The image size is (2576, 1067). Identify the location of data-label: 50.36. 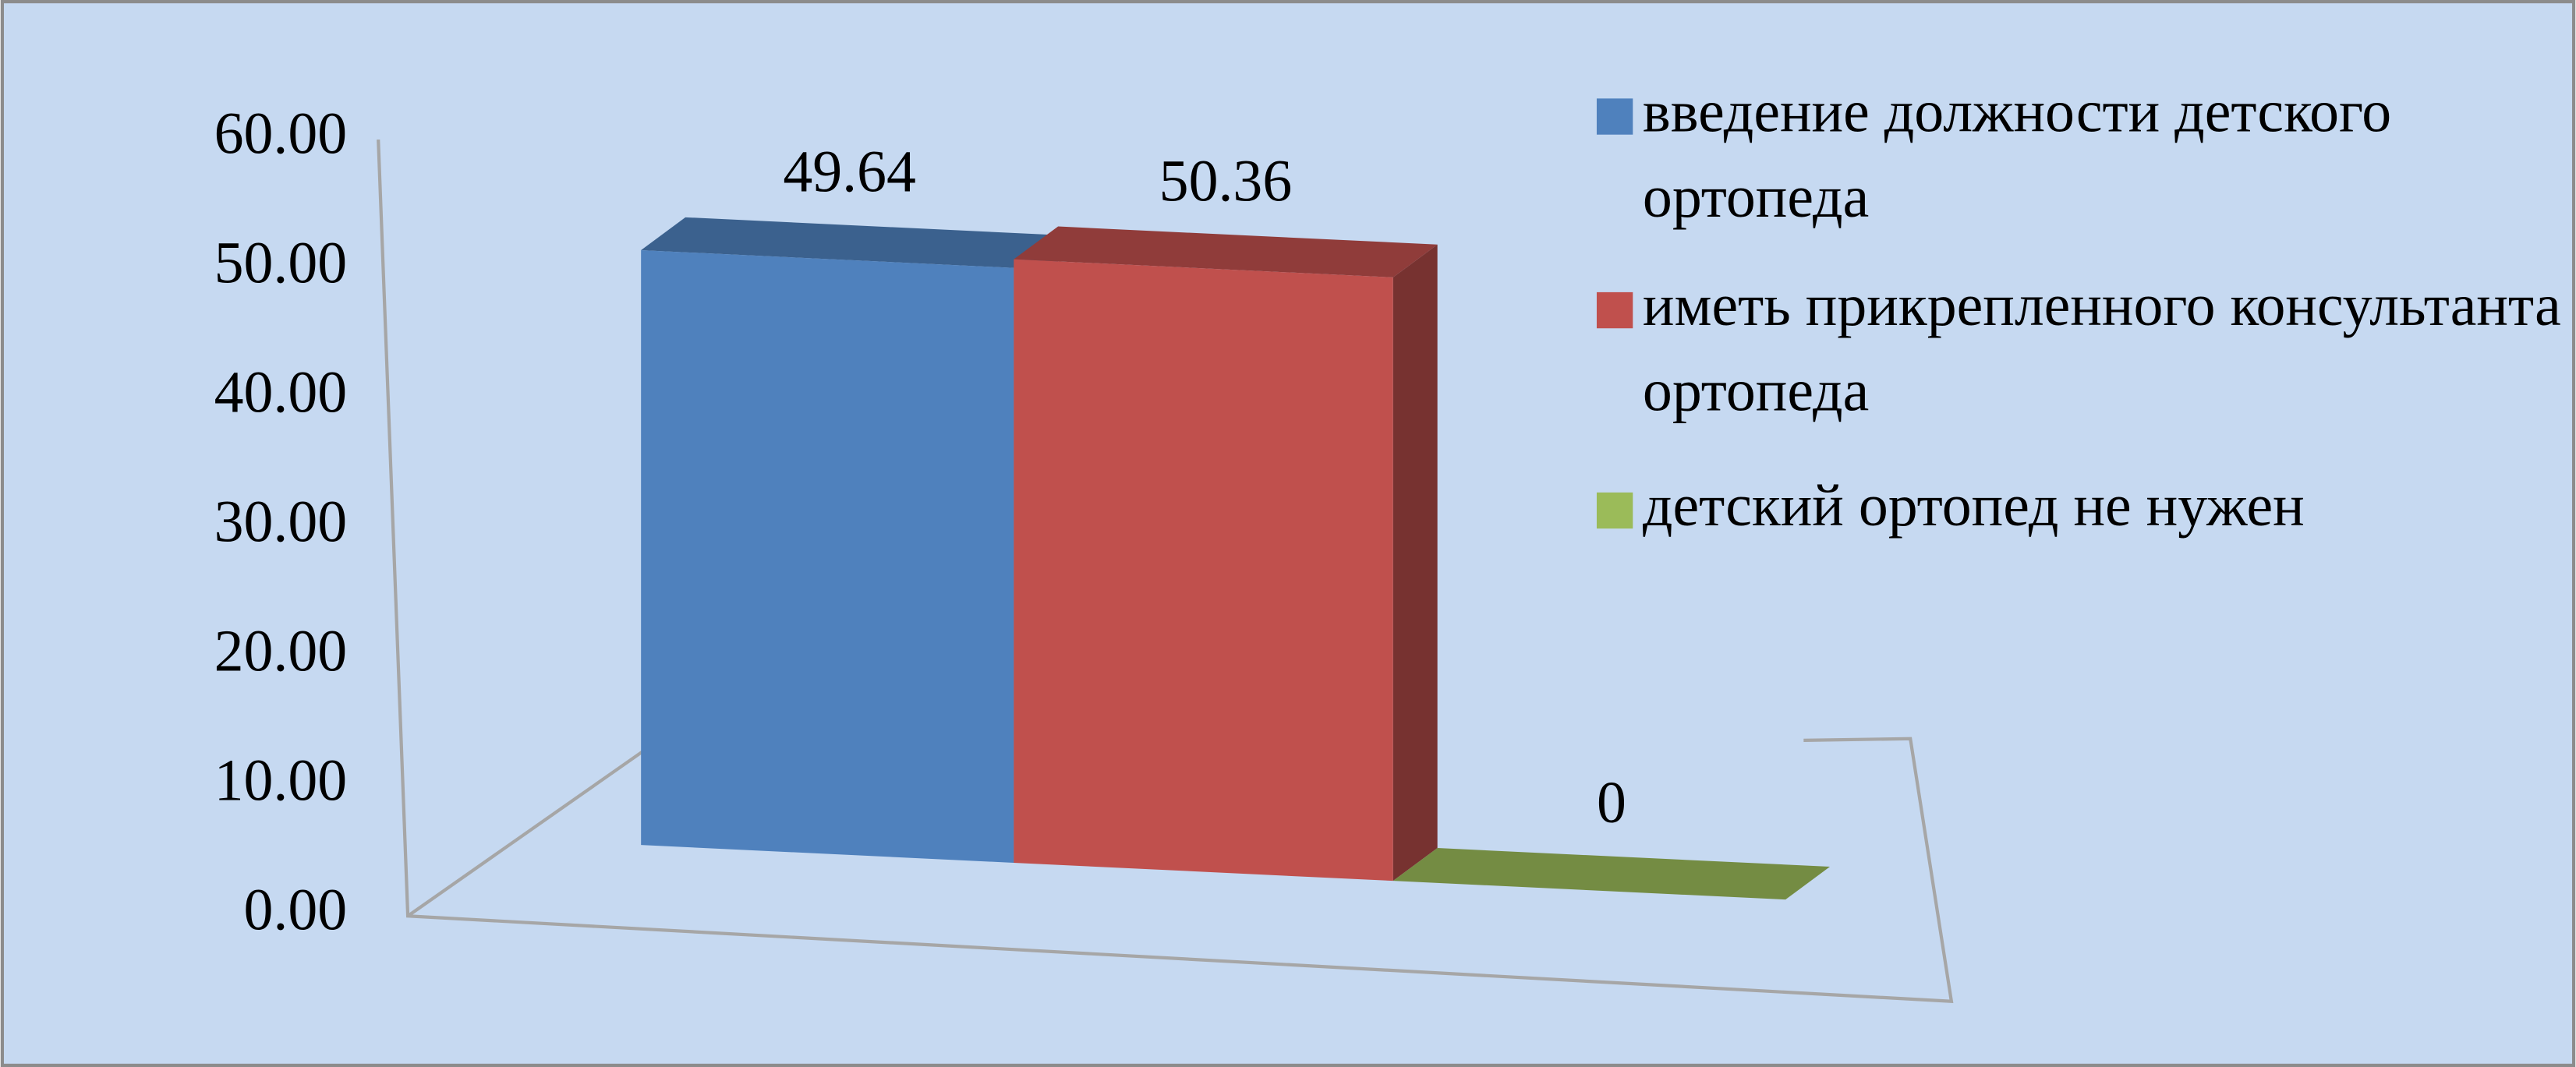
(1226, 181).